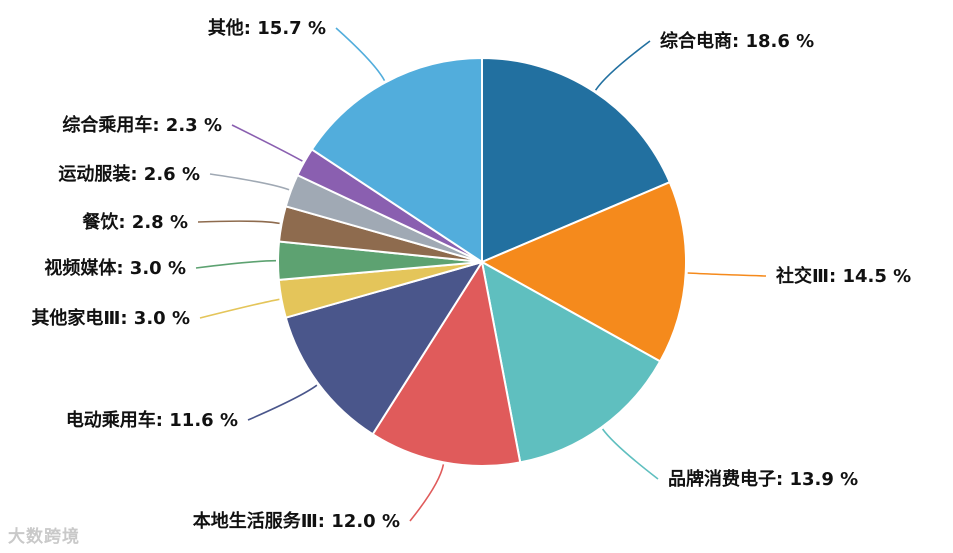  I want to click on slice-label: 品牌消费电子: 13.9 %, so click(763, 479).